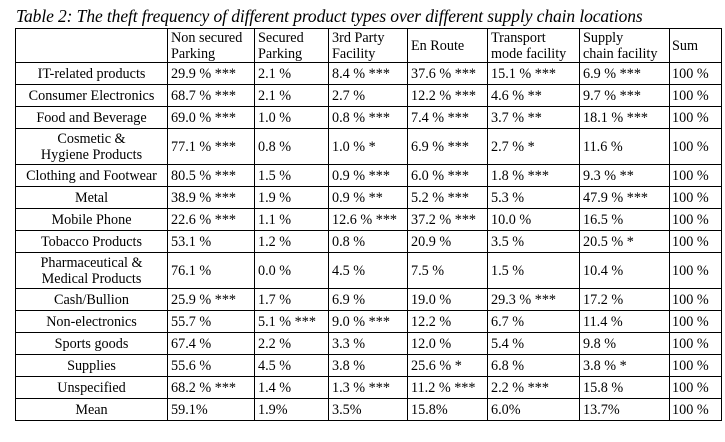 The height and width of the screenshot is (442, 725). I want to click on value-cell: 2.7 %, so click(368, 95).